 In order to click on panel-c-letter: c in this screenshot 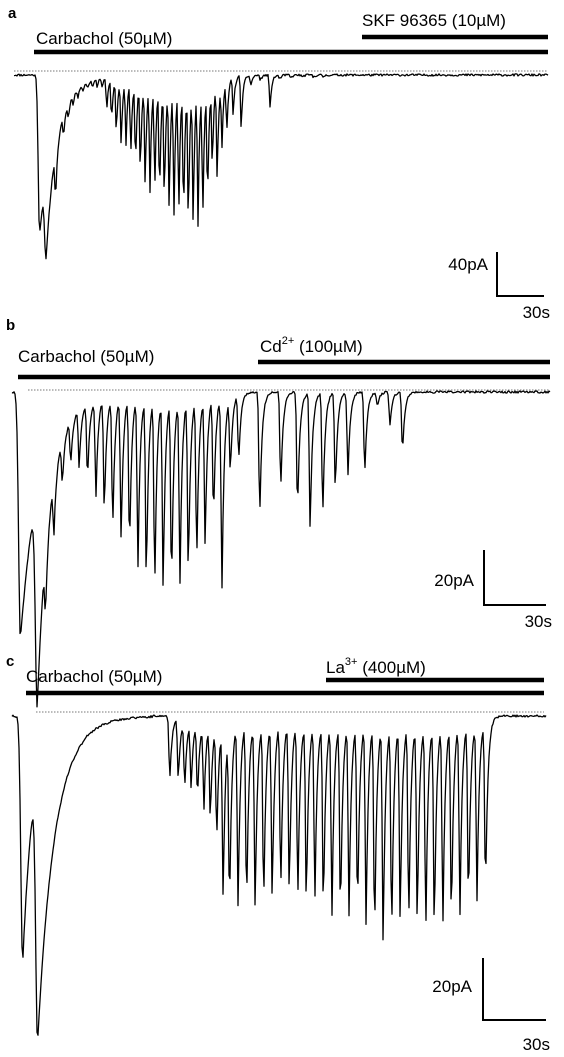, I will do `click(10, 661)`.